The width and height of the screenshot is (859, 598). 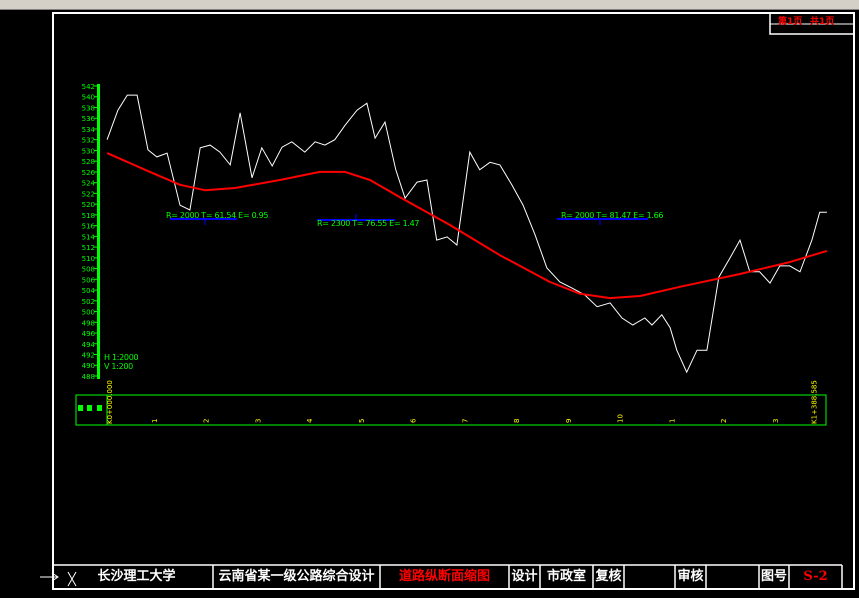 I want to click on y-tick-label: 528, so click(x=88, y=162).